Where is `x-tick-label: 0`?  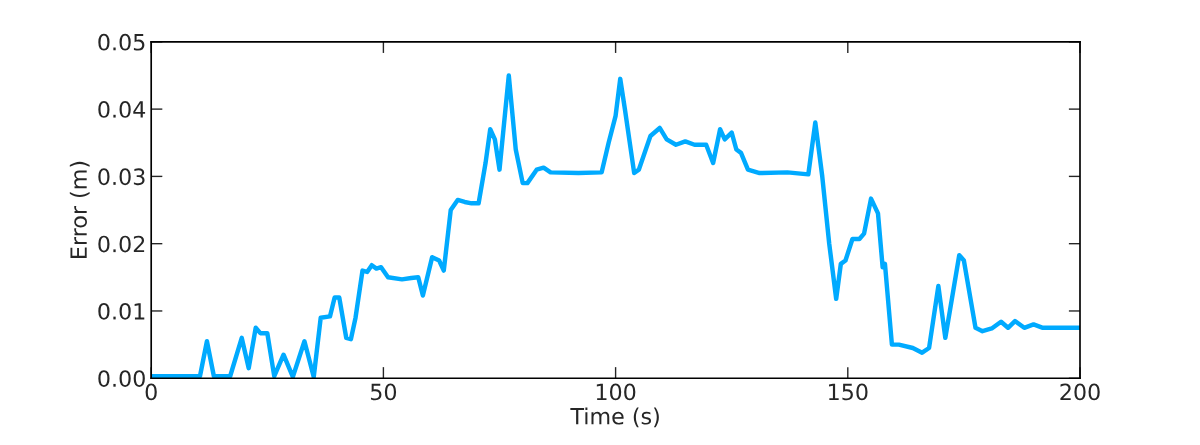
x-tick-label: 0 is located at coordinates (151, 392).